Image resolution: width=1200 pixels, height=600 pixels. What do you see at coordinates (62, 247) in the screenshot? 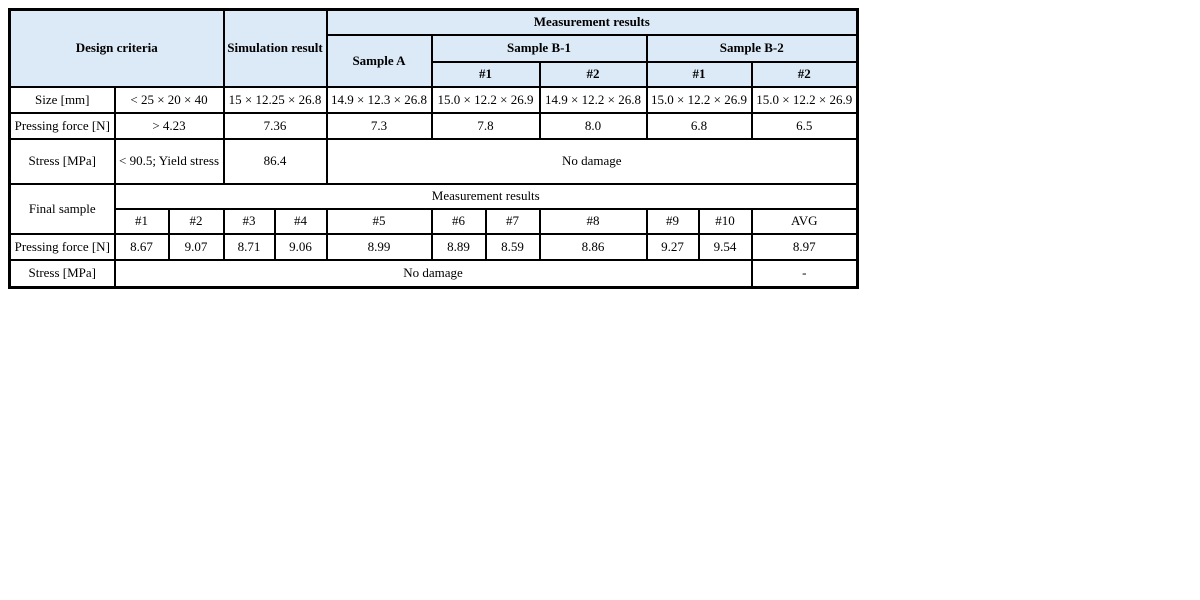
I see `row-label-final-pressing-force: Pressing force [N]` at bounding box center [62, 247].